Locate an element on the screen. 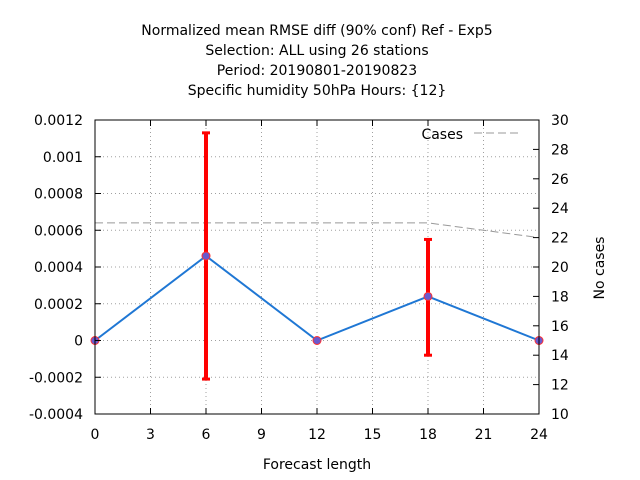  y-tick-label: 0 is located at coordinates (78, 342).